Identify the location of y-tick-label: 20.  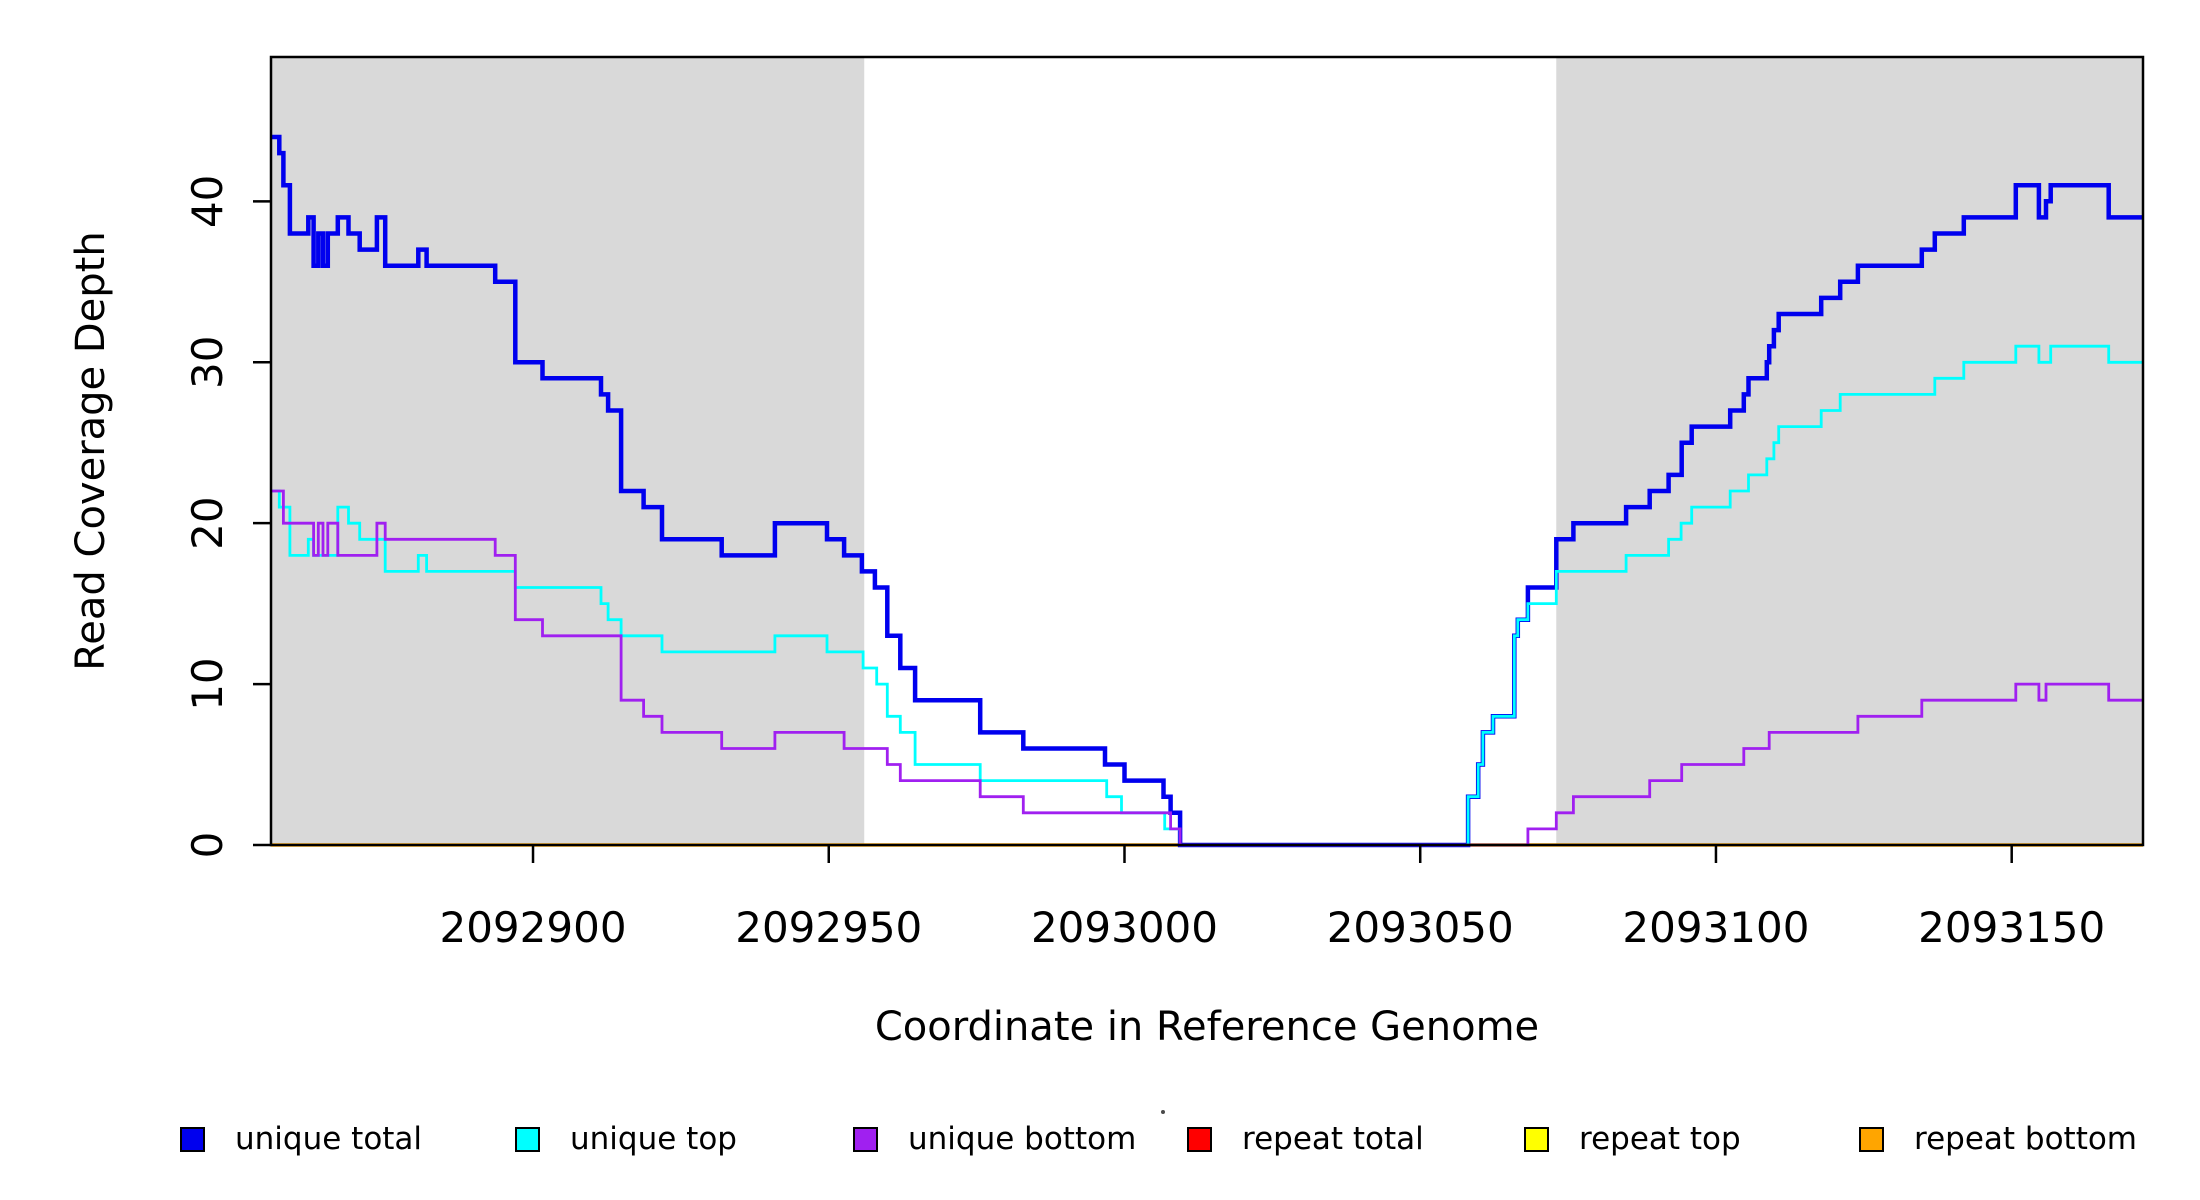
(207, 522).